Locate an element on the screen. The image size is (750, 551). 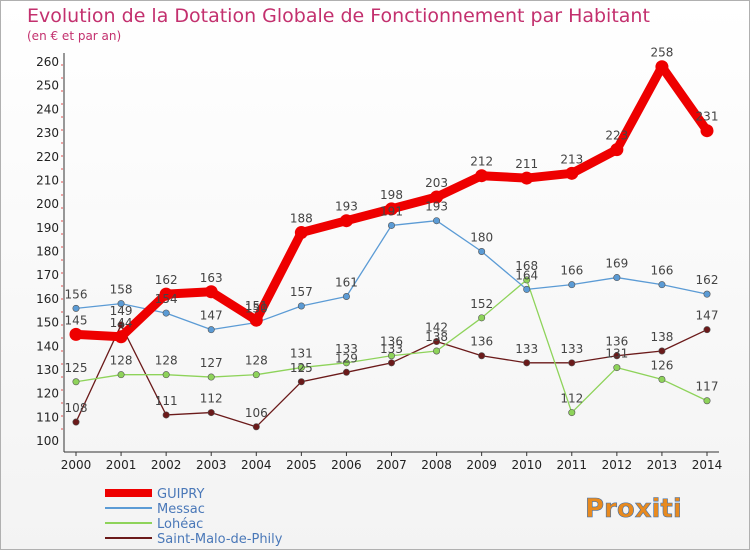
data-label: 198 is located at coordinates (391, 195).